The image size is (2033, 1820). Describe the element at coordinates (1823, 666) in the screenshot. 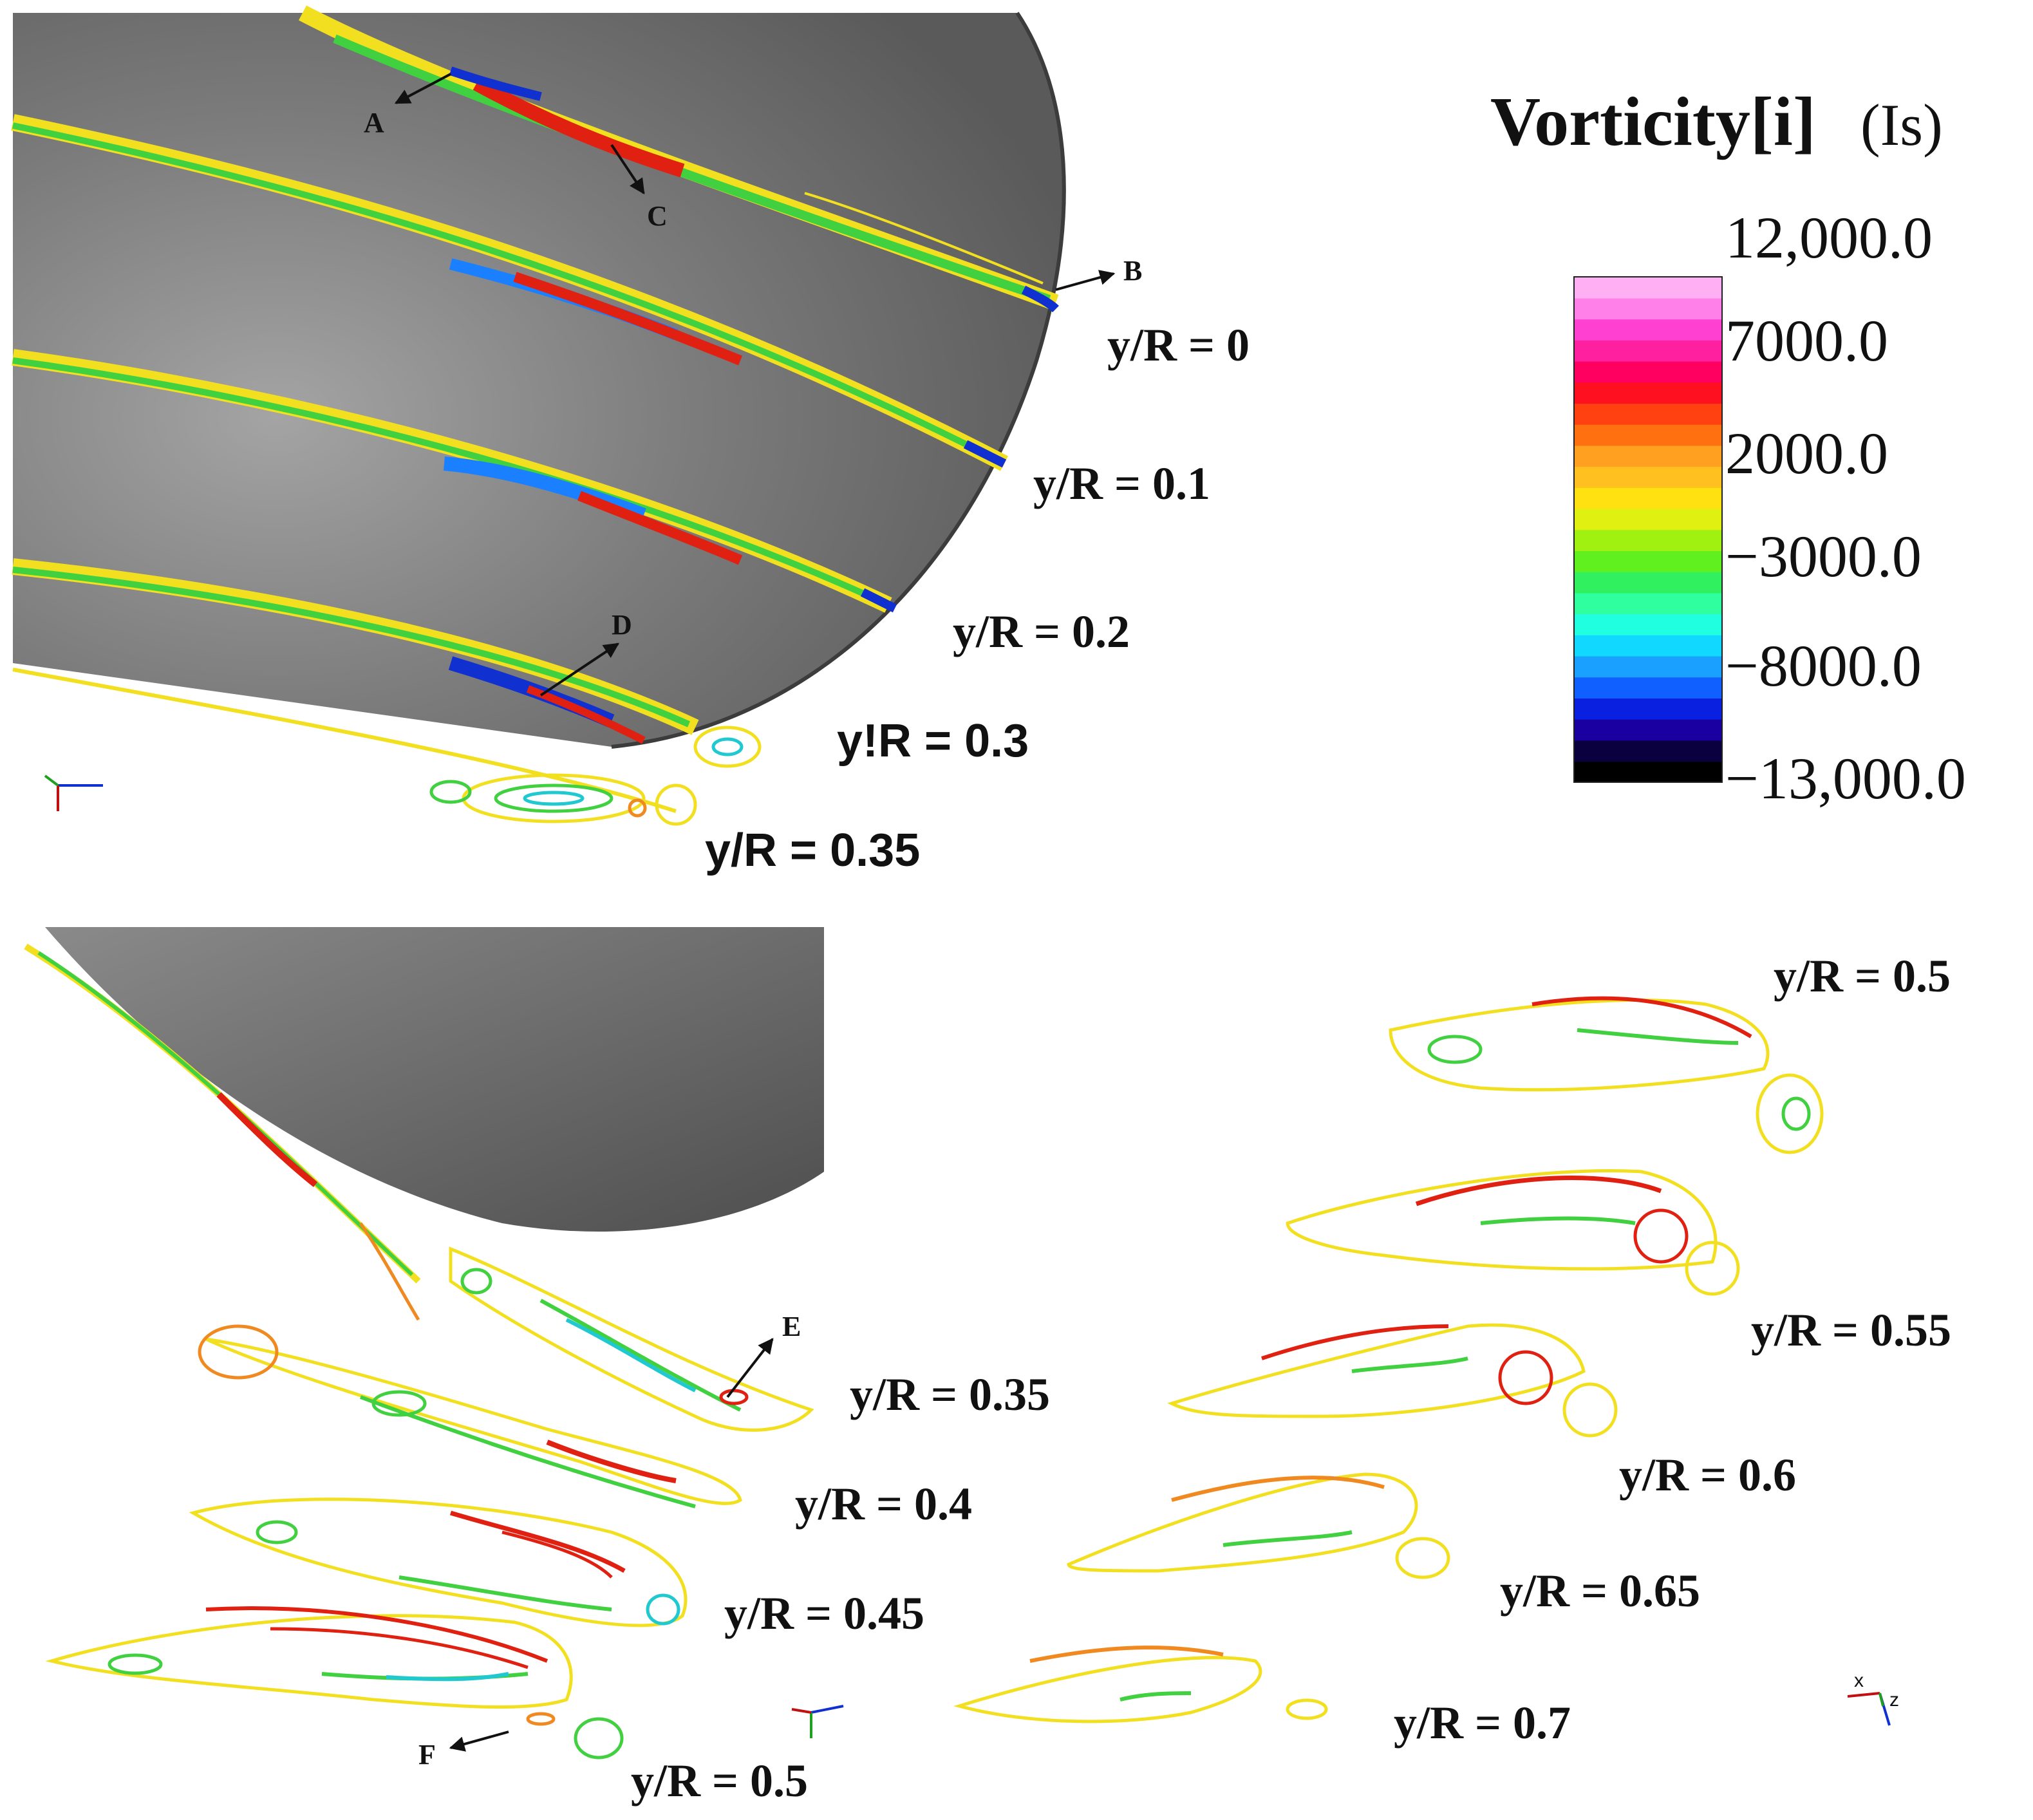

I see `colorbar-tick-4: −8000.0` at that location.